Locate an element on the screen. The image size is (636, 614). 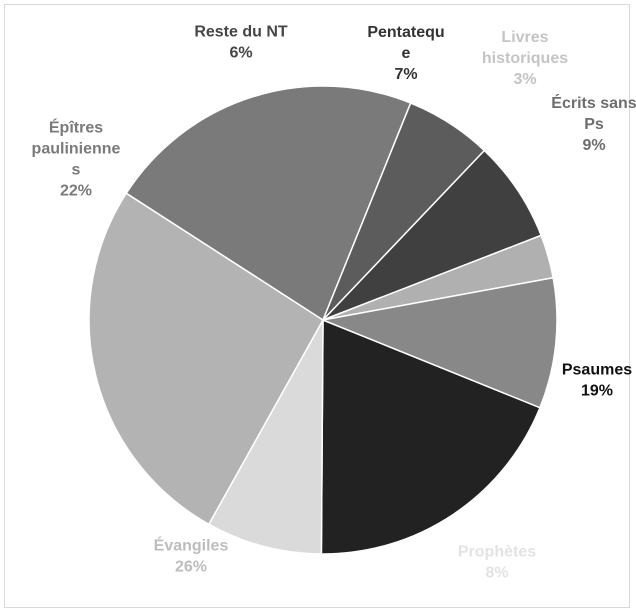
data-label-2: Évangiles 26% is located at coordinates (191, 556).